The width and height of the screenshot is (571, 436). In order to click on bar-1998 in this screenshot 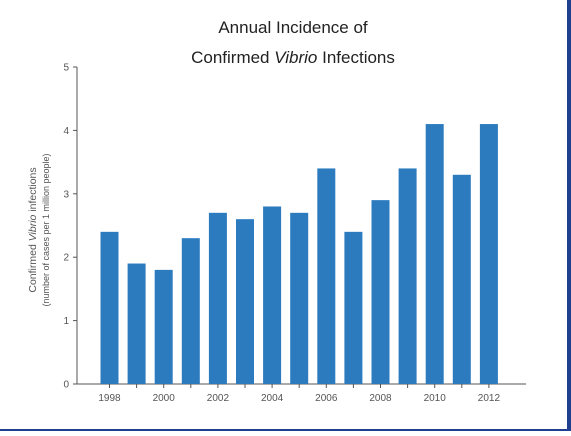, I will do `click(109, 307)`.